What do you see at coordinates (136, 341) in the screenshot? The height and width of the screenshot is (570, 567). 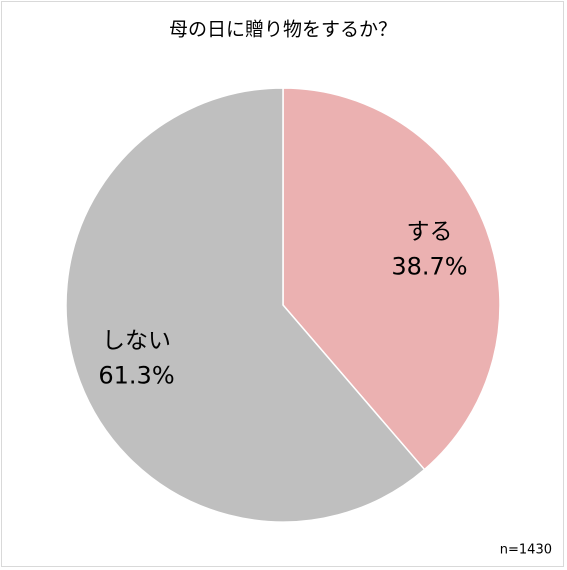 I see `slice-label: しない` at bounding box center [136, 341].